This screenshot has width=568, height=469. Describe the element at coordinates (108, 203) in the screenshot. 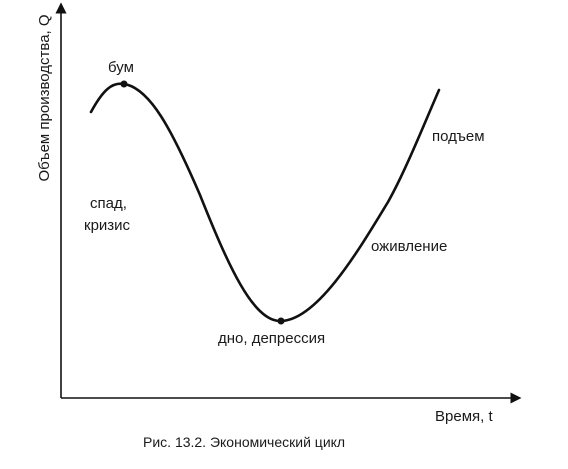

I see `decline-label-line1: спад,` at that location.